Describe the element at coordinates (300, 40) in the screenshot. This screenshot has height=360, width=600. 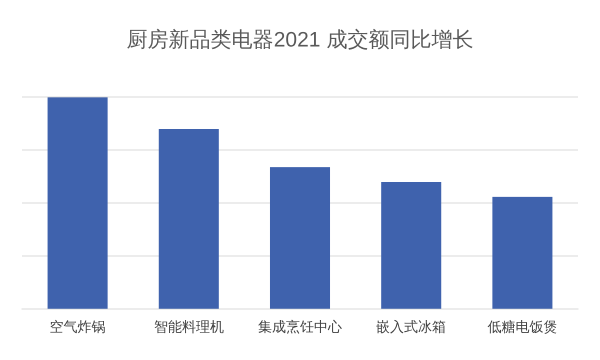
I see `chart-title: 厨房新品类电器2021 成交额同比增长` at that location.